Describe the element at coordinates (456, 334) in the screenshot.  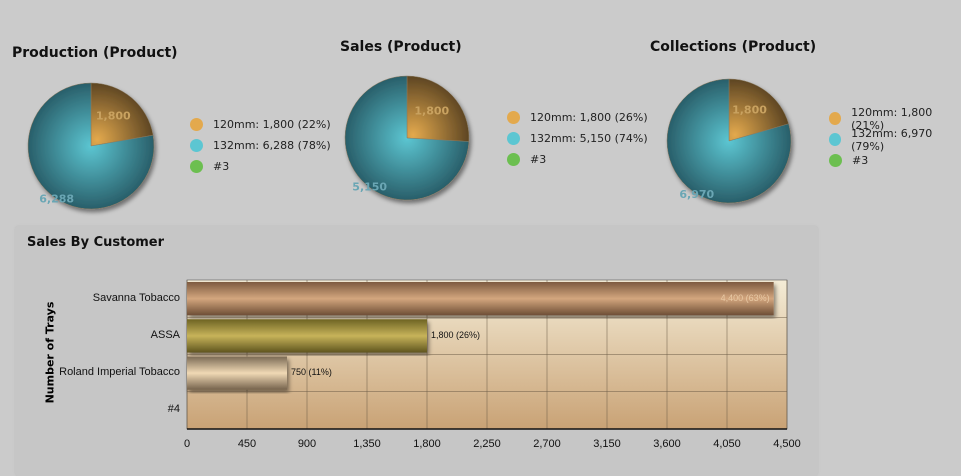
I see `bar-value-label: 1,800 (26%)` at that location.